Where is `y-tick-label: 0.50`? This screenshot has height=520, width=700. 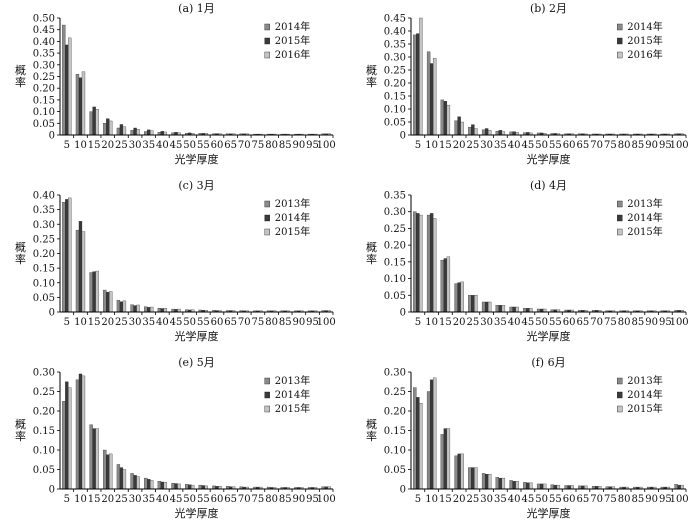
y-tick-label: 0.50 is located at coordinates (44, 19).